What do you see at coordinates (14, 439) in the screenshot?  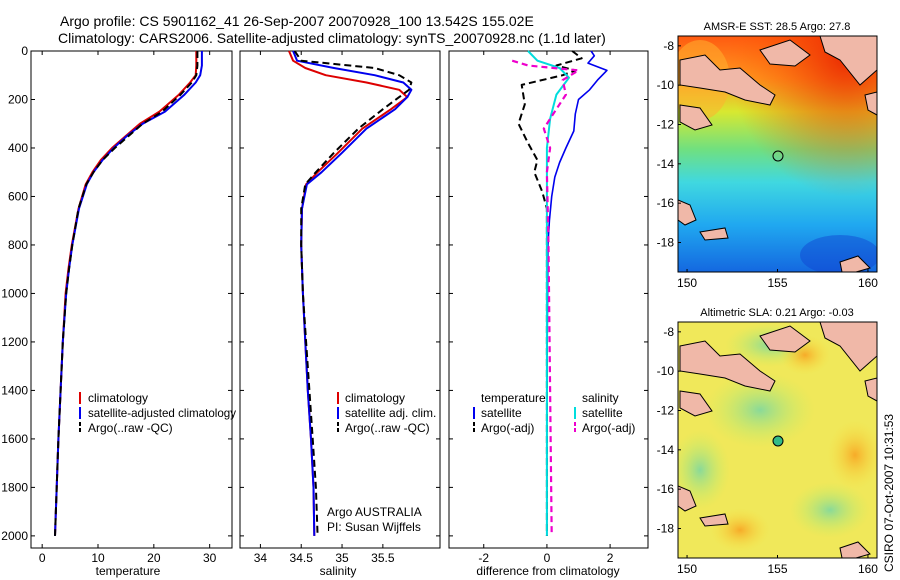 I see `y-tick-label: 1600` at bounding box center [14, 439].